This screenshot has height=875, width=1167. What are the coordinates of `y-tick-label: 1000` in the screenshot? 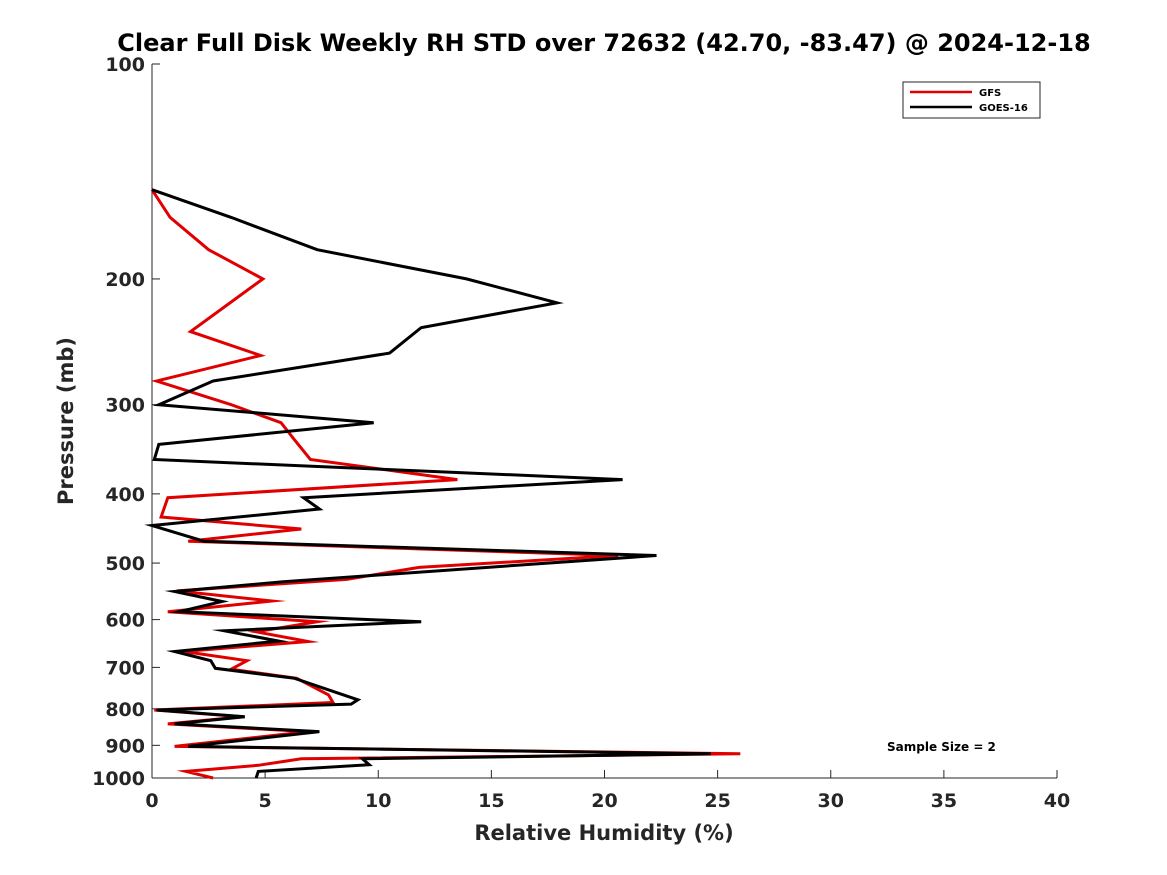 It's located at (118, 779).